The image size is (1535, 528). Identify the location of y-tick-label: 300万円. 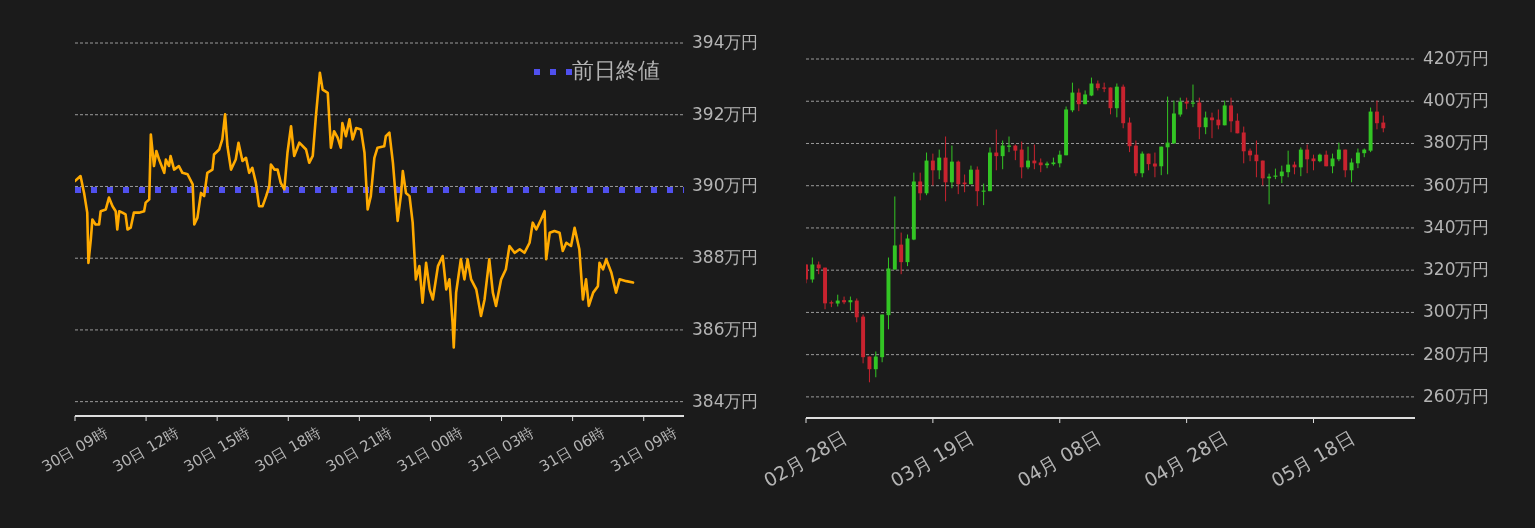
(1456, 311).